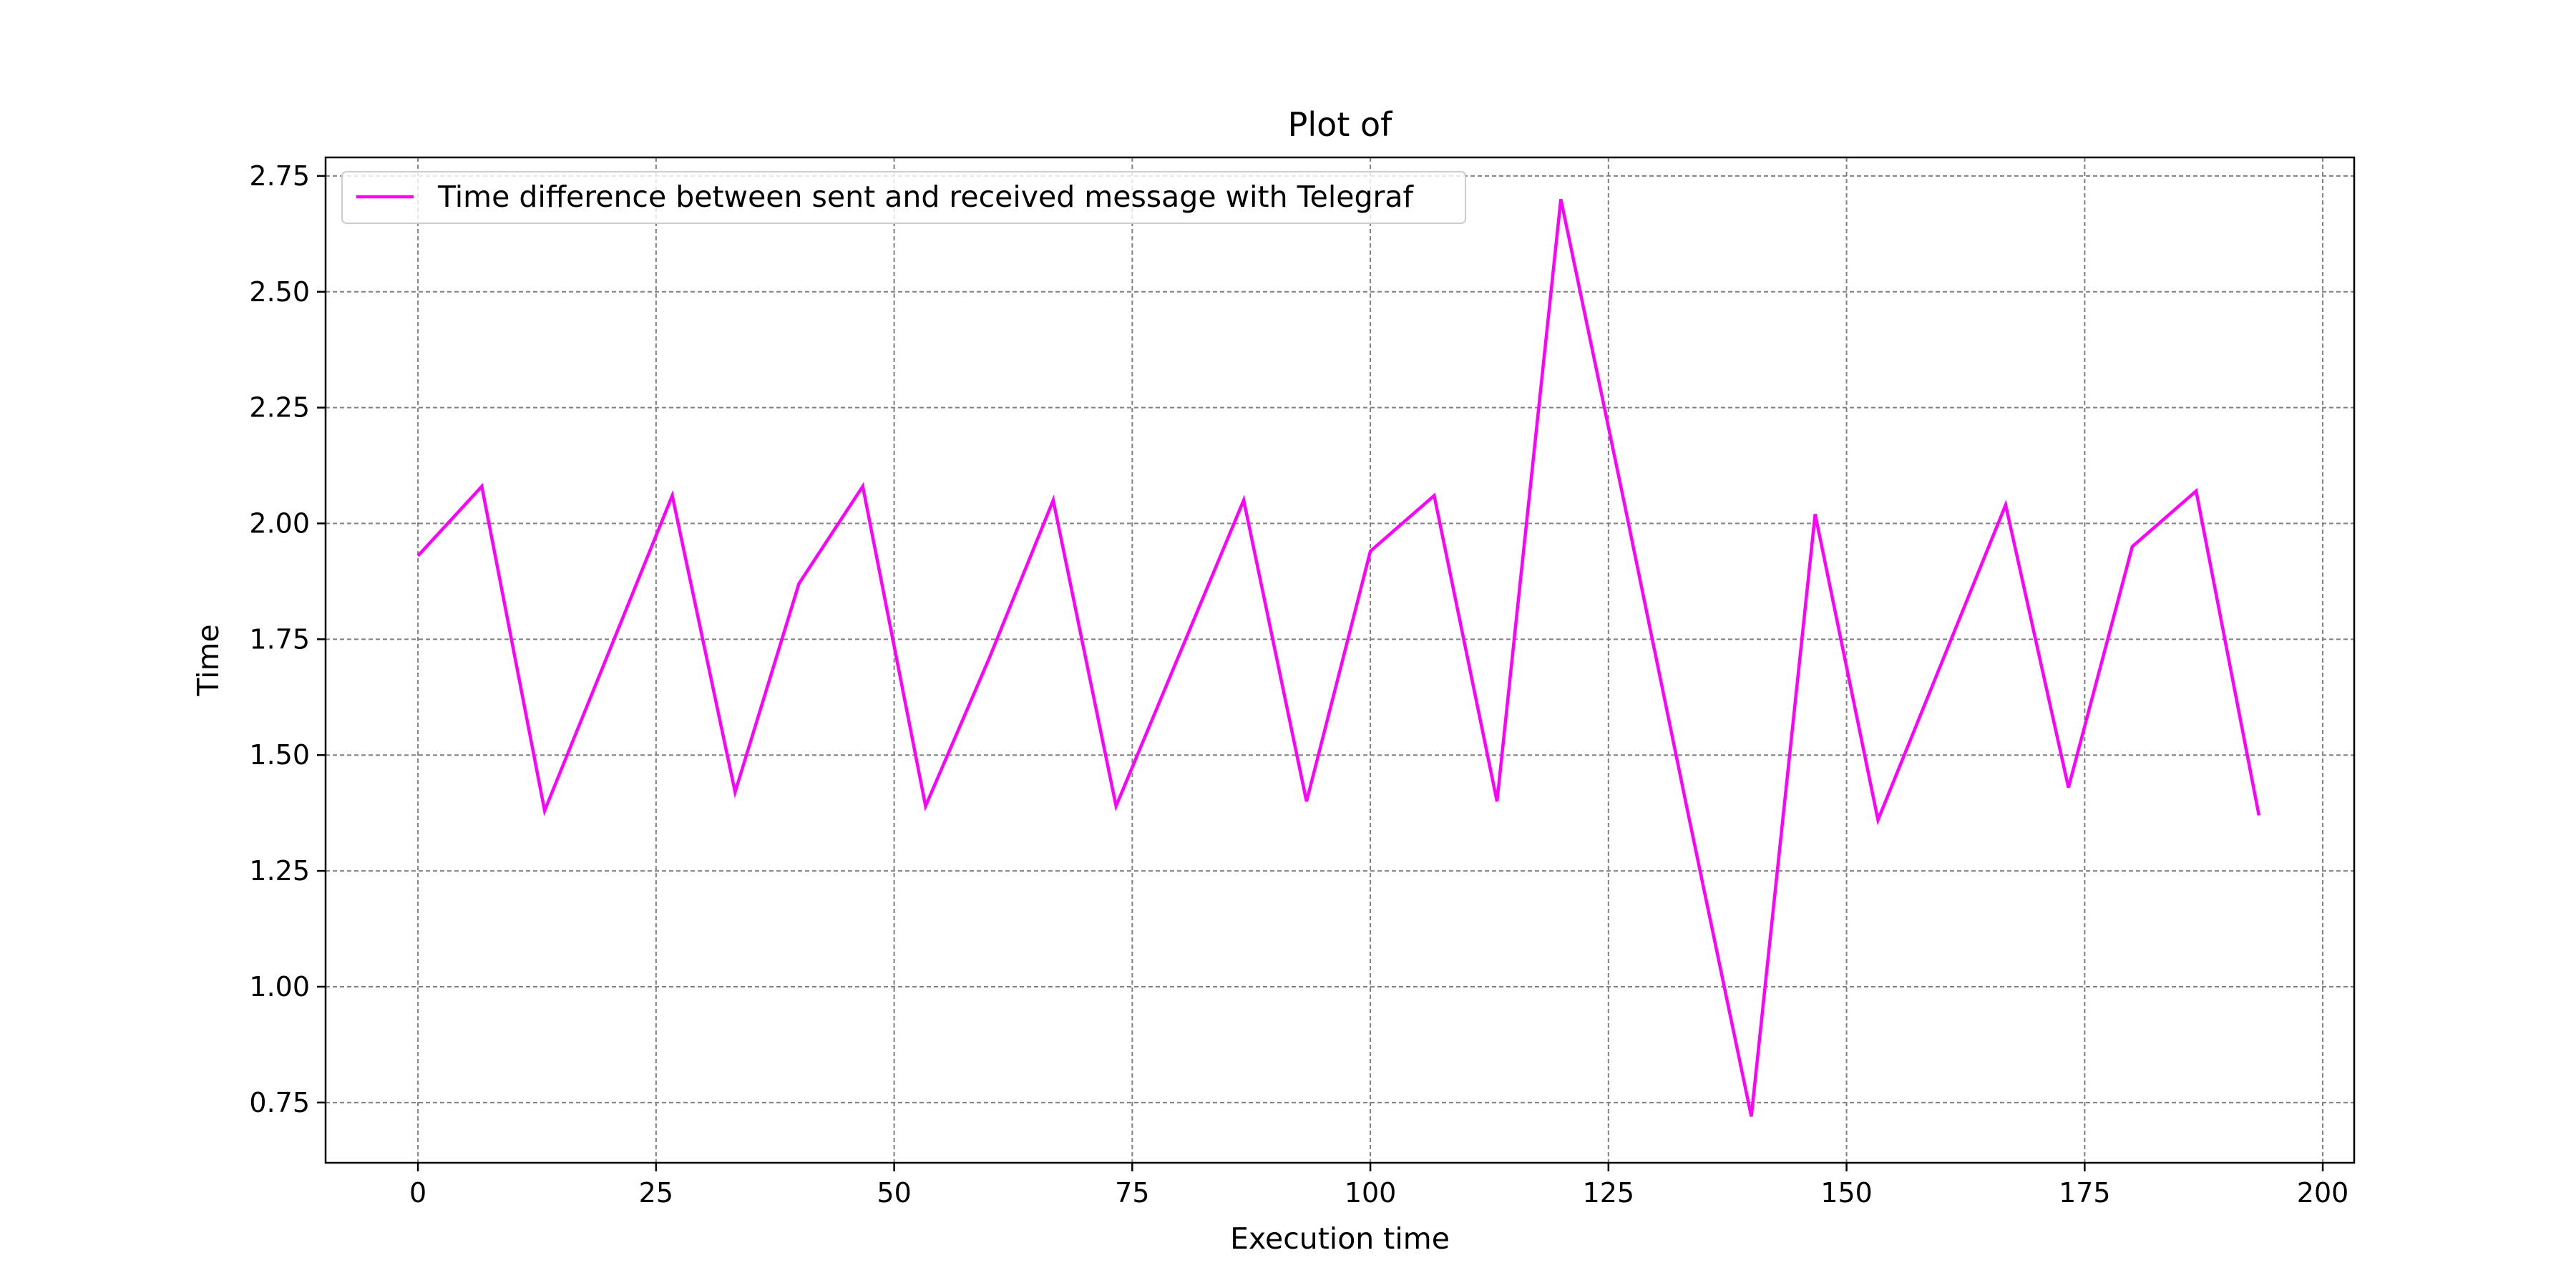 The height and width of the screenshot is (1288, 2576). Describe the element at coordinates (279, 639) in the screenshot. I see `y-tick-label: 1.75` at that location.